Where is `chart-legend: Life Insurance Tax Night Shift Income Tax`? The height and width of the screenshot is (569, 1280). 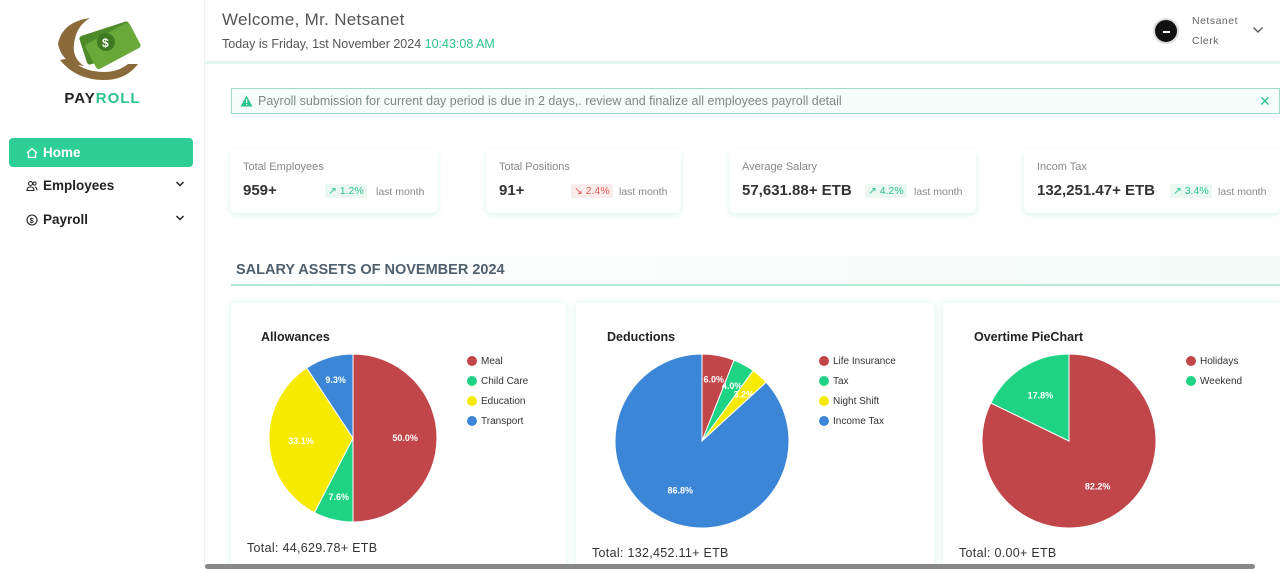
chart-legend: Life Insurance Tax Night Shift Income Tax is located at coordinates (857, 391).